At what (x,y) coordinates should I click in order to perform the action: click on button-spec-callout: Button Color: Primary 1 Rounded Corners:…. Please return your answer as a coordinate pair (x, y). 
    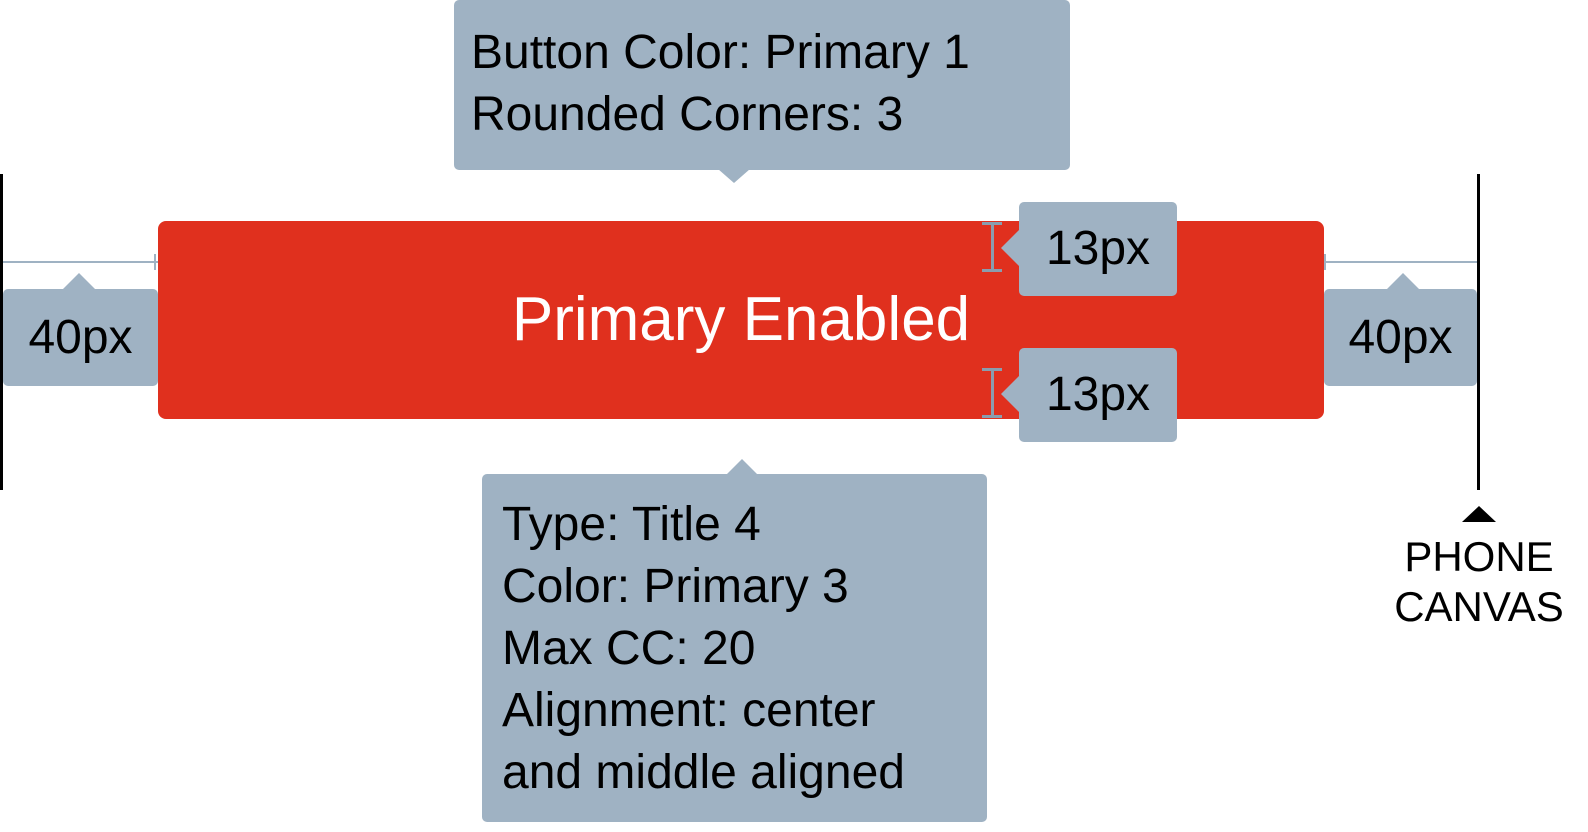
    Looking at the image, I should click on (762, 85).